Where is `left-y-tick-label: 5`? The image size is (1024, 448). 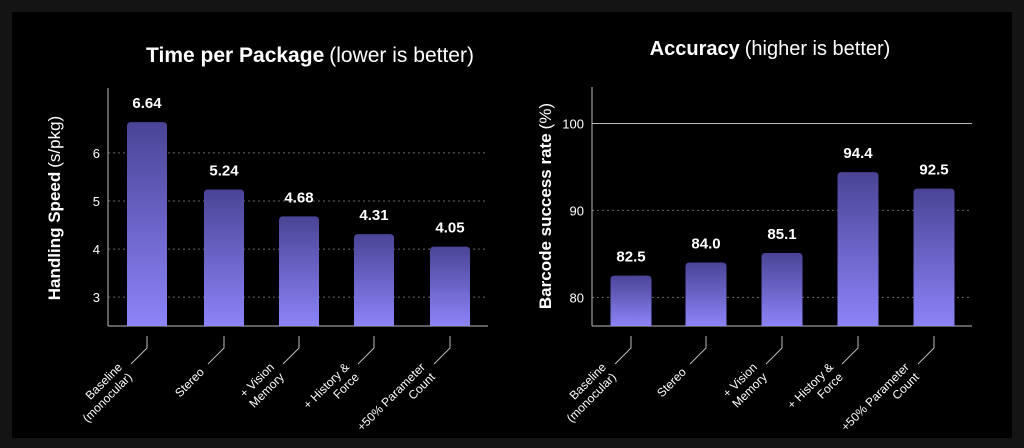
left-y-tick-label: 5 is located at coordinates (96, 201).